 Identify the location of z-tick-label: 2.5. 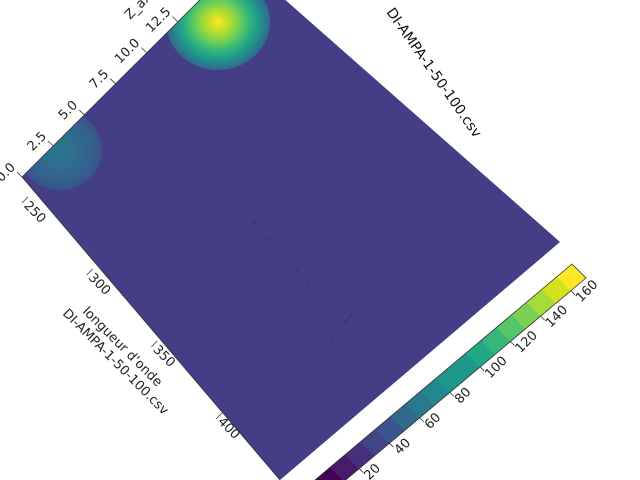
(37, 141).